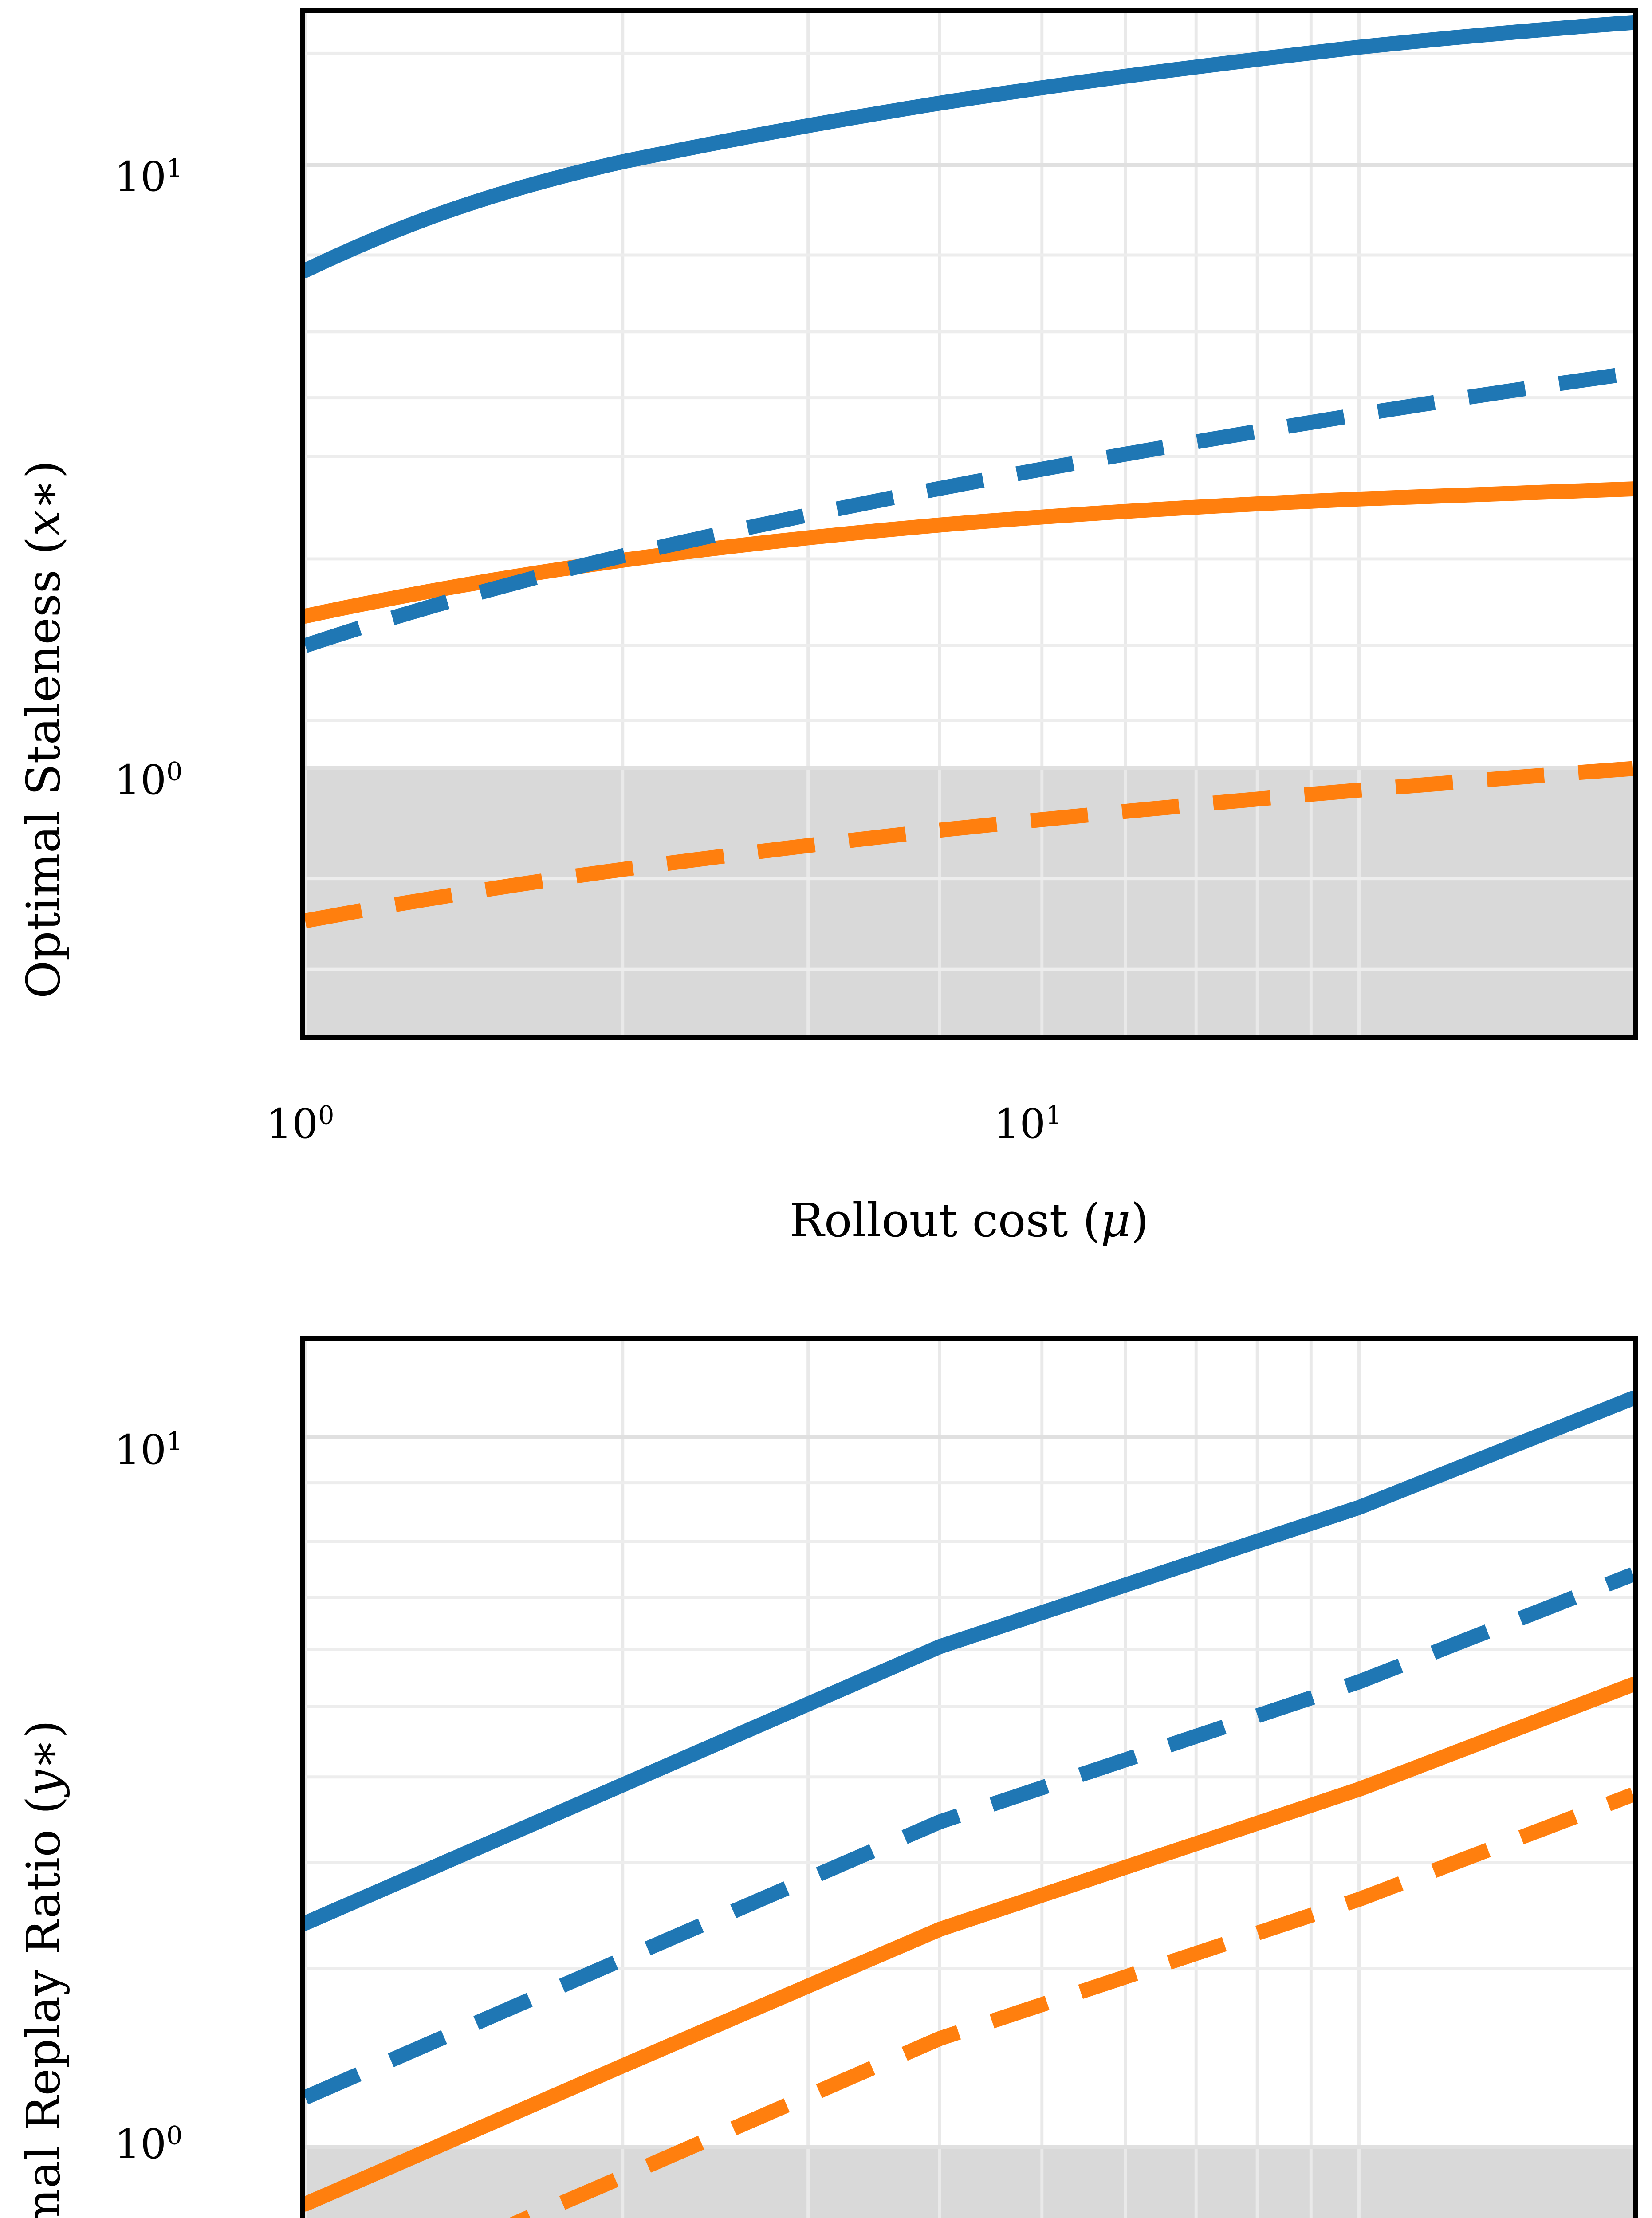 Image resolution: width=1652 pixels, height=2218 pixels. Describe the element at coordinates (969, 146) in the screenshot. I see `panel1-series-blue-solid` at that location.